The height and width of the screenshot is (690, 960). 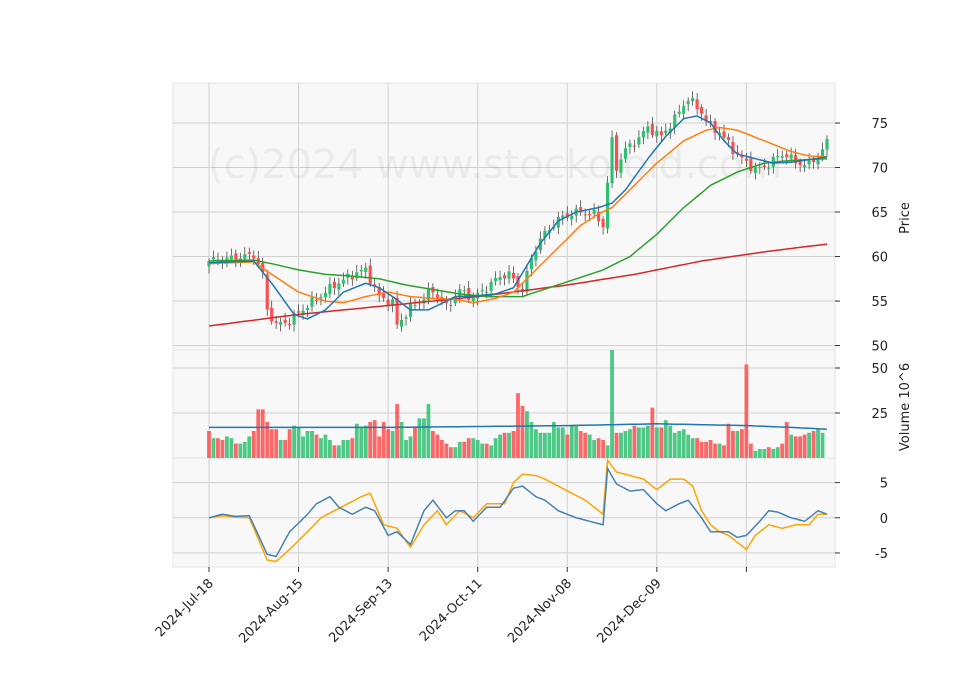 I want to click on y-tick-label: 55, so click(x=879, y=302).